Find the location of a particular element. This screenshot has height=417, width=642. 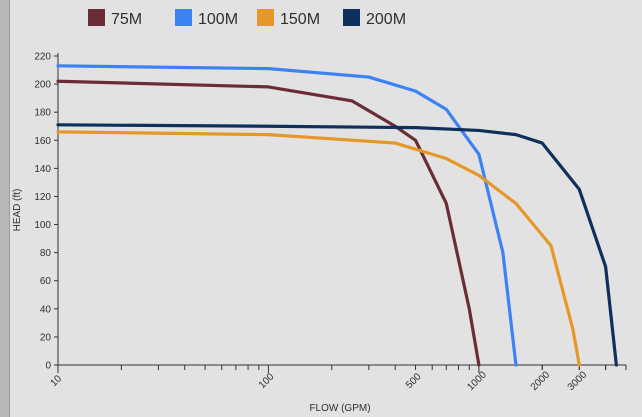

y-tick-label-0: 0 is located at coordinates (48, 366).